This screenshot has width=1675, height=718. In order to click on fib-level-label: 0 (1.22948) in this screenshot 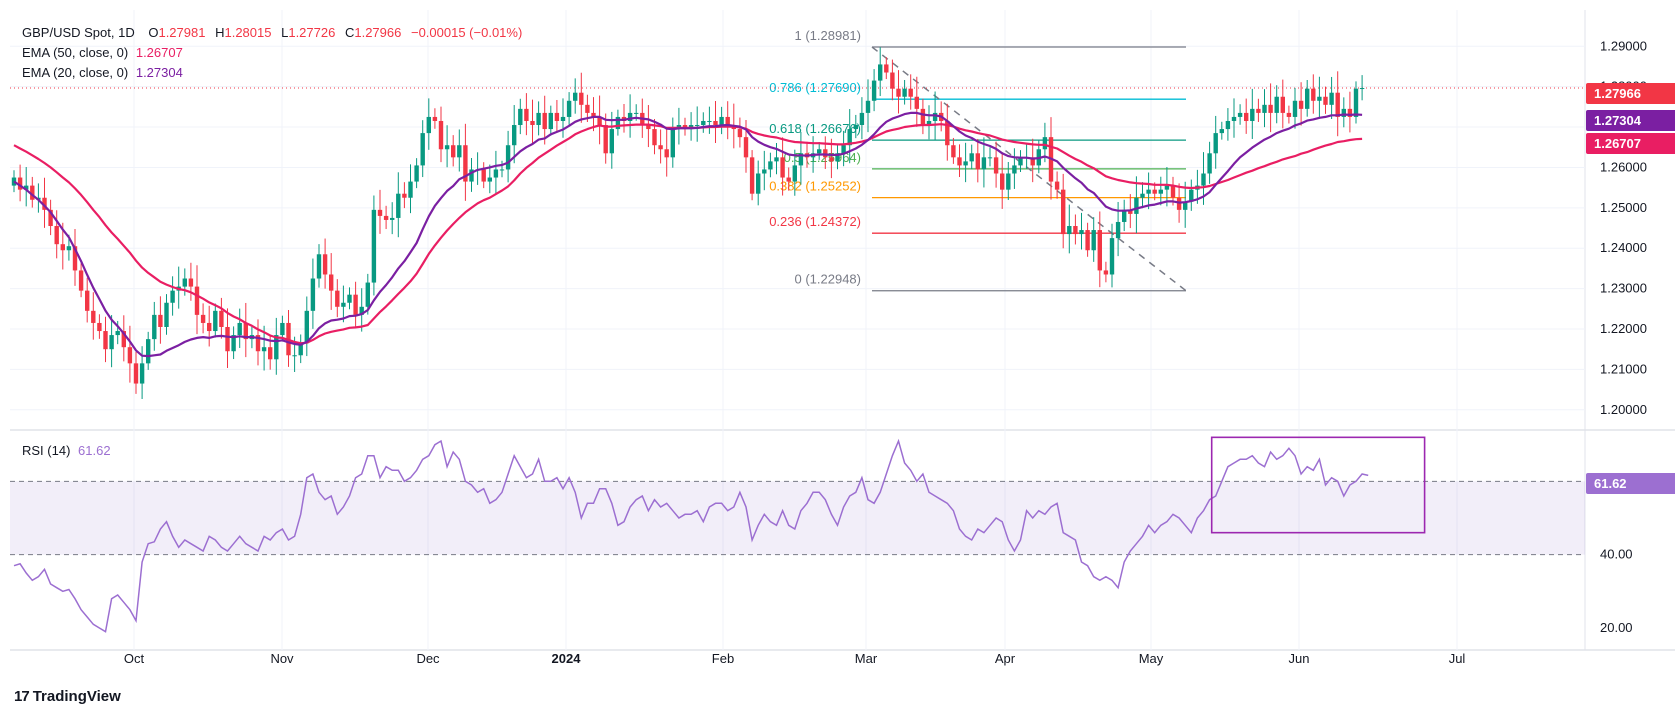, I will do `click(828, 279)`.